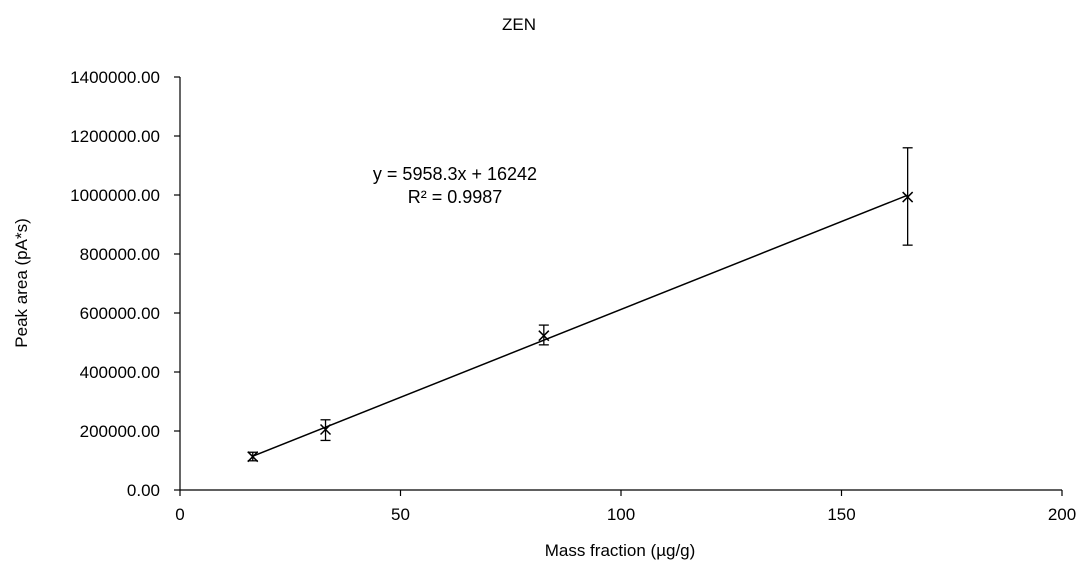  What do you see at coordinates (115, 136) in the screenshot?
I see `y-tick-label: 1200000.00` at bounding box center [115, 136].